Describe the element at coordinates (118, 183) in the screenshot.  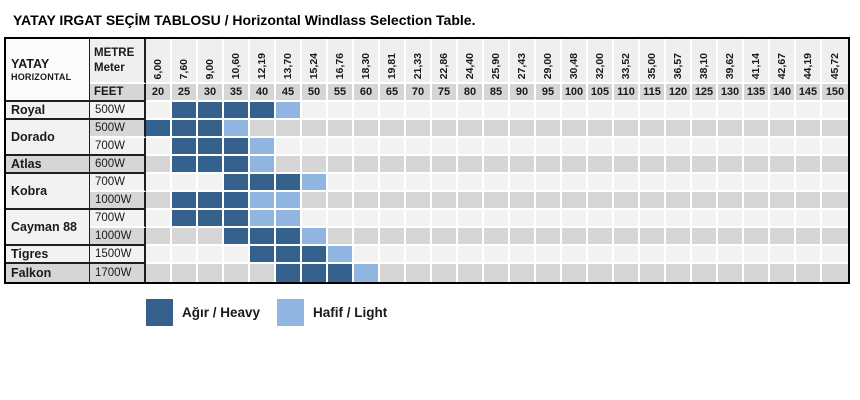
I see `power-cell: 700W` at that location.